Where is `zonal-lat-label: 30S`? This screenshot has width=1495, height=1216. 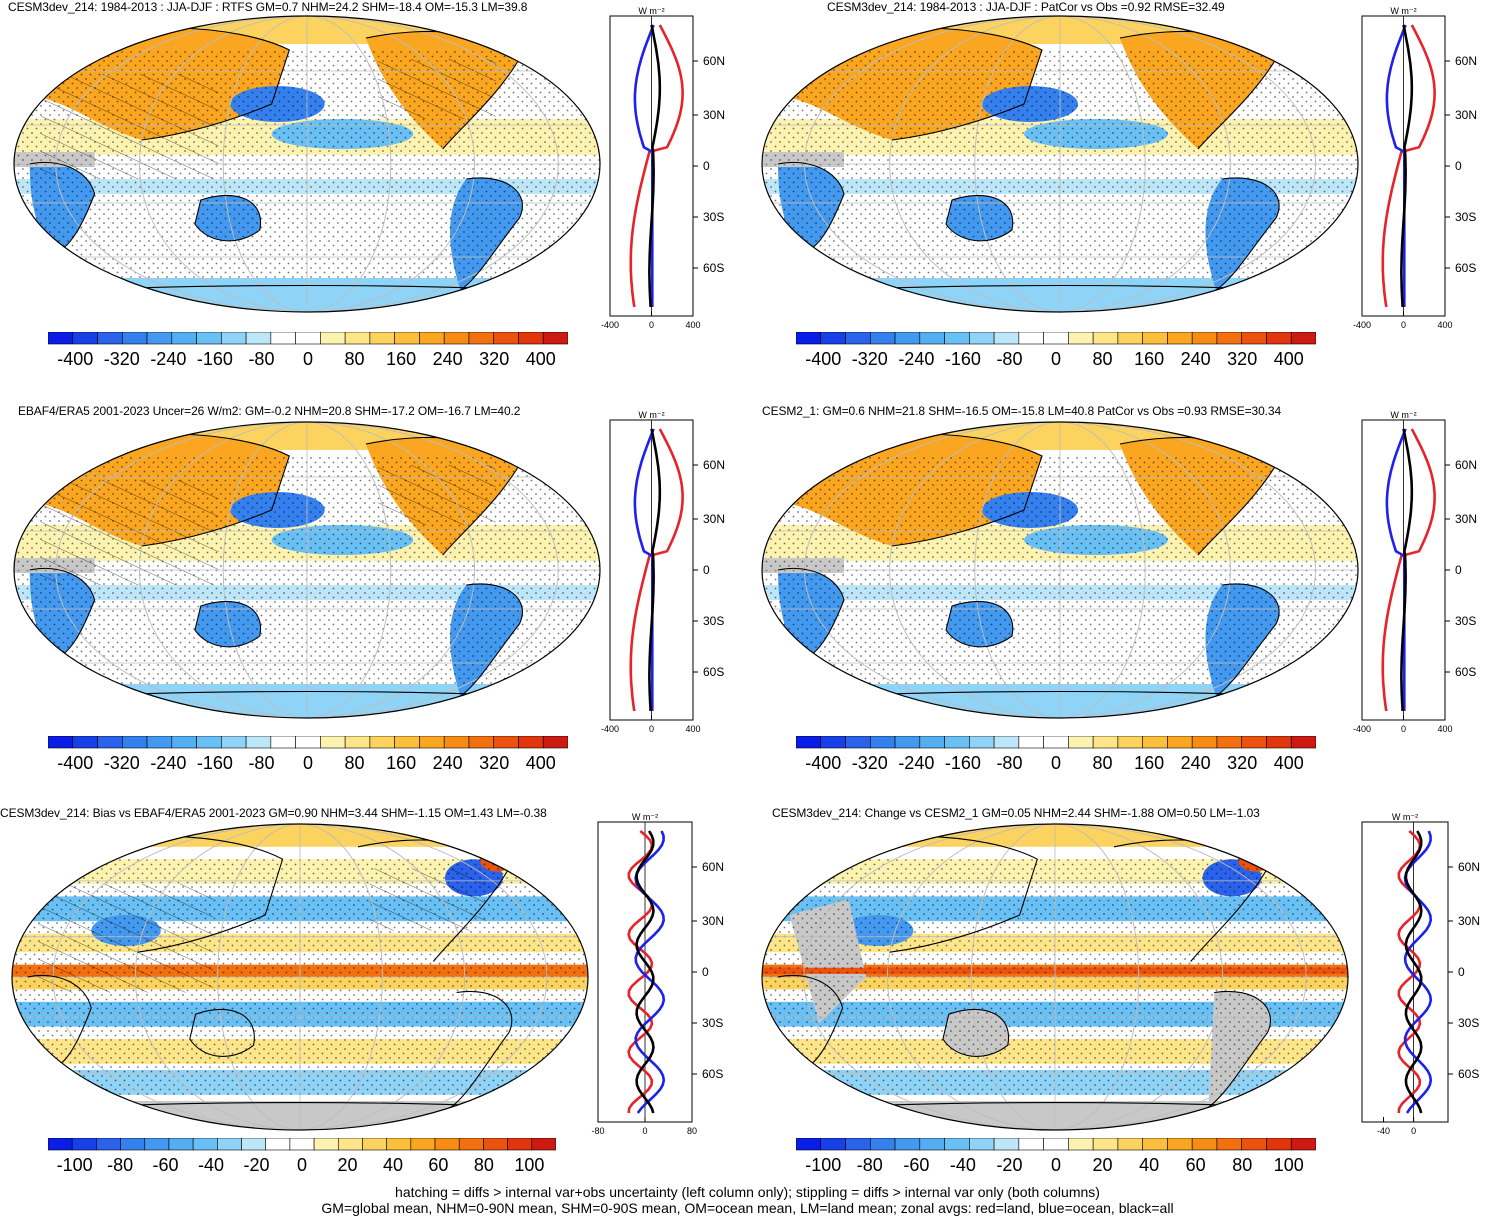
zonal-lat-label: 30S is located at coordinates (1465, 621).